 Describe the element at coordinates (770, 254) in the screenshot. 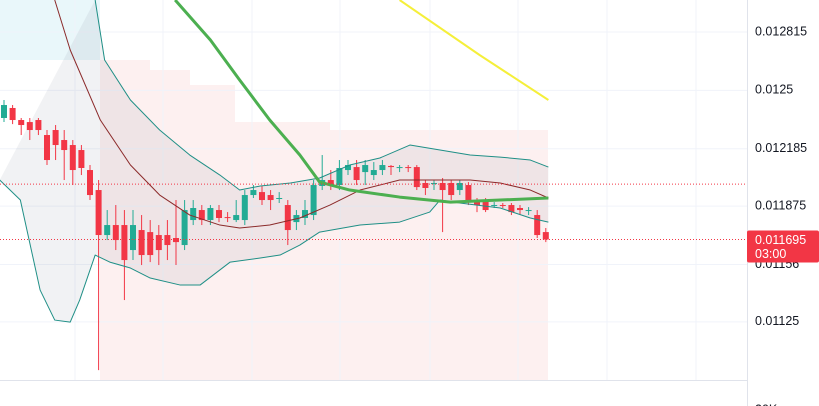

I see `last-price-time: 03:00` at that location.